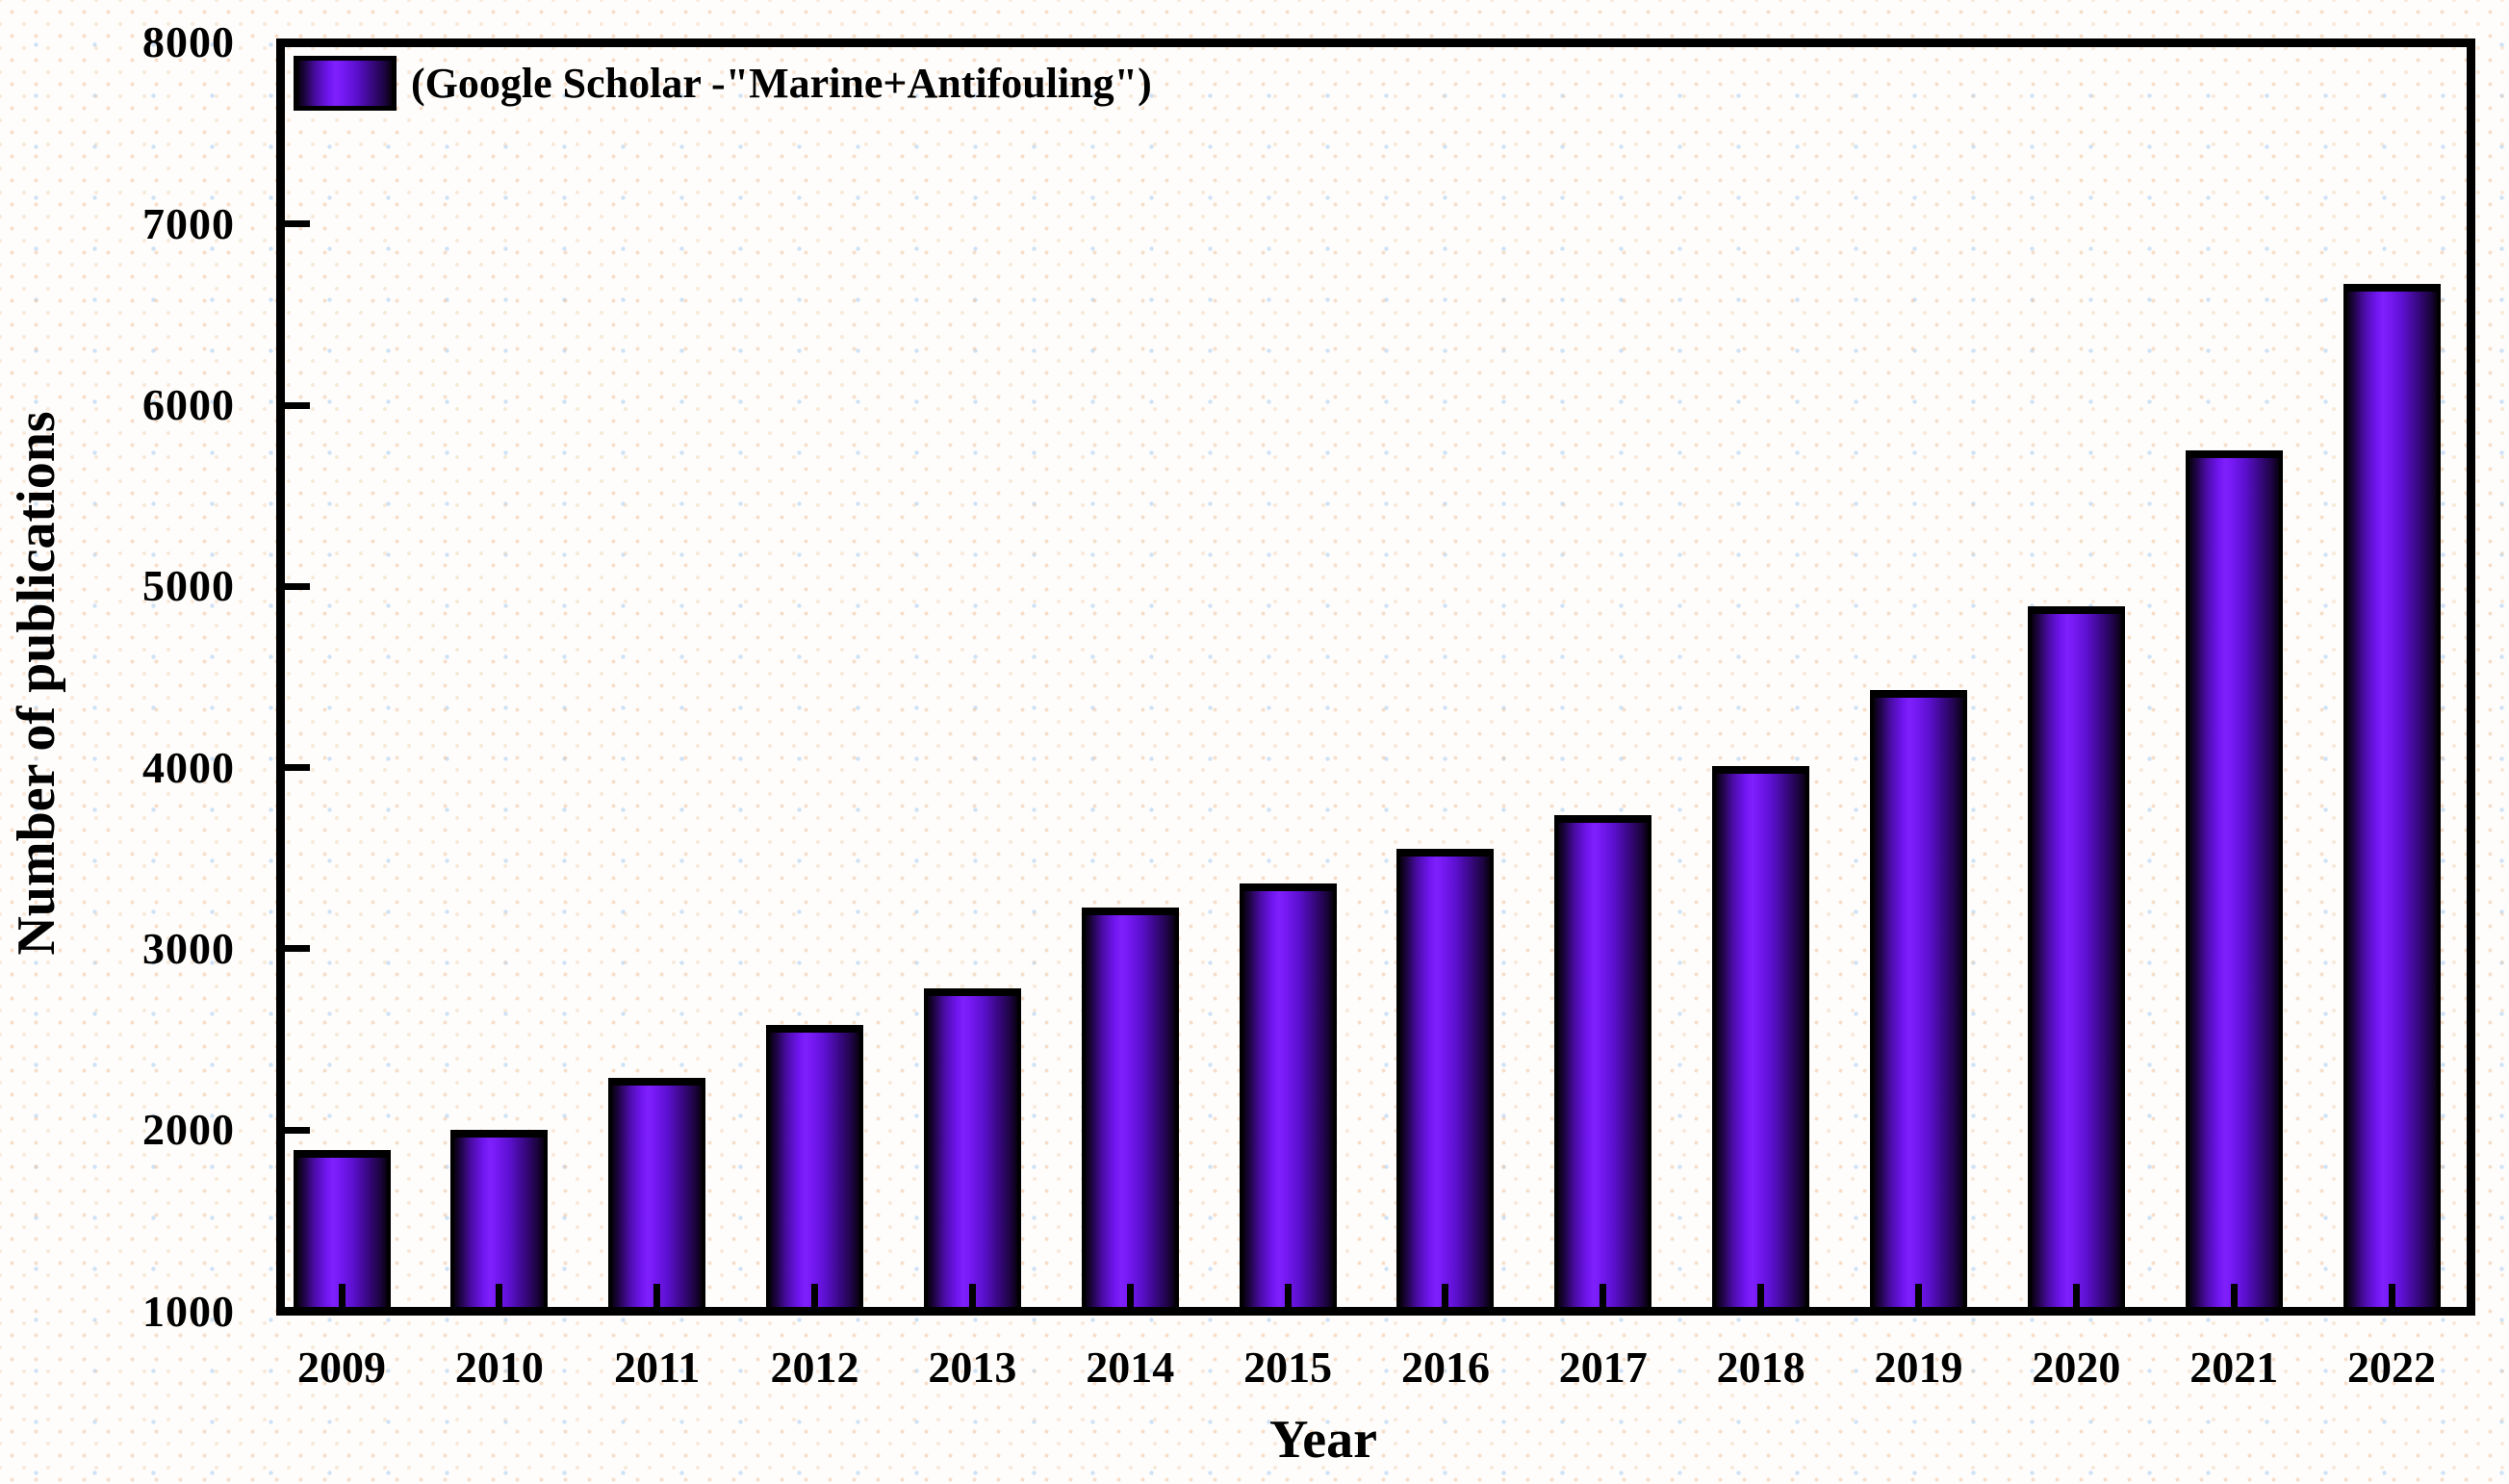 This screenshot has height=1484, width=2509. Describe the element at coordinates (1918, 998) in the screenshot. I see `bar-2019` at that location.